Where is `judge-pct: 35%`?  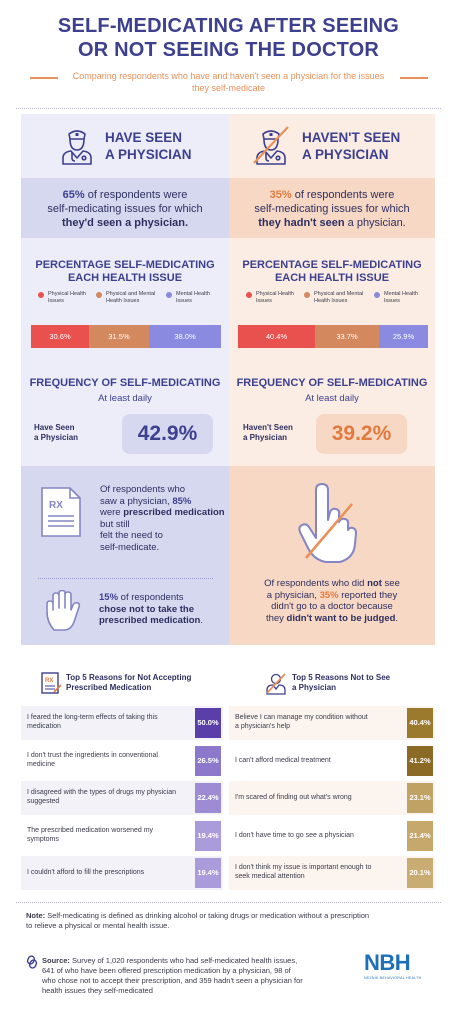 judge-pct: 35% is located at coordinates (329, 595).